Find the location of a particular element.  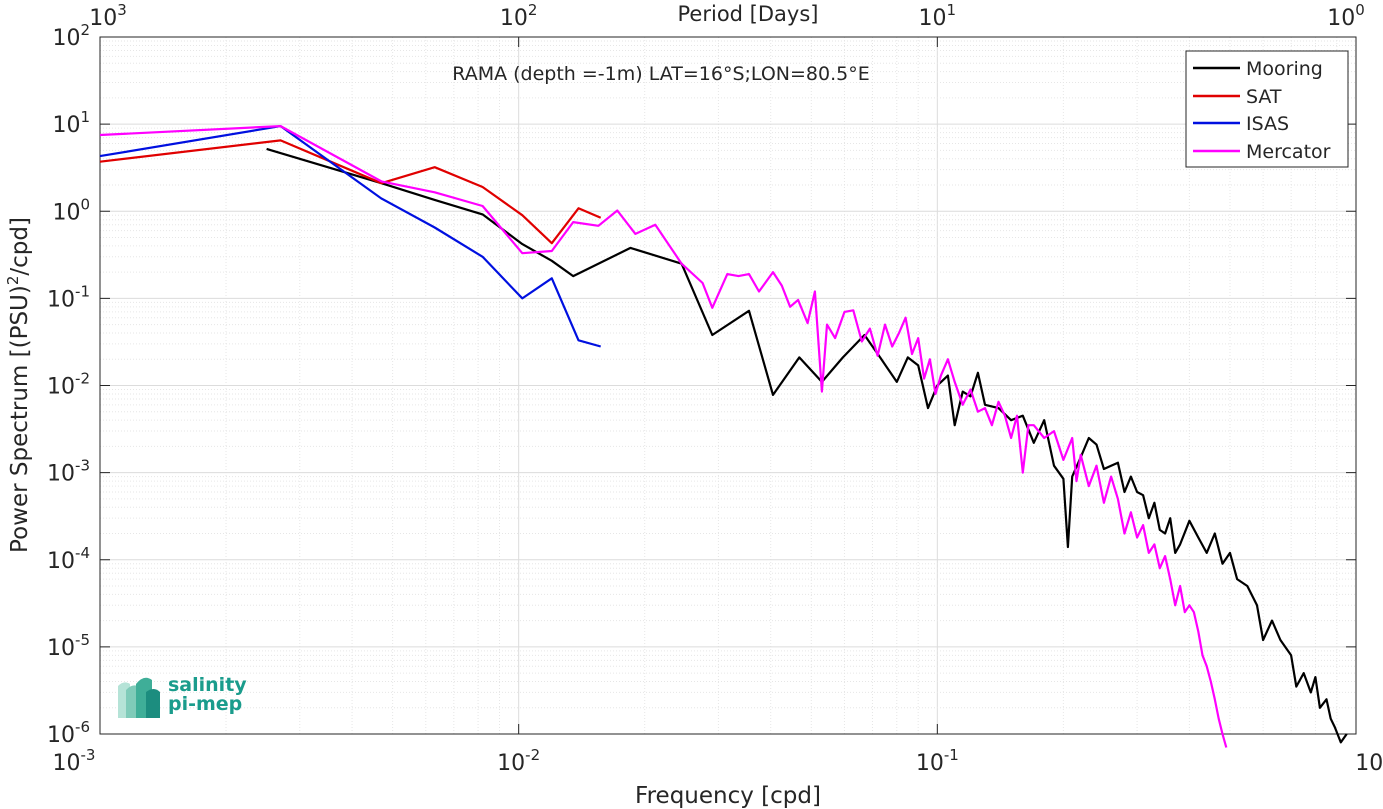

logo-line-1: salinity is located at coordinates (207, 685).